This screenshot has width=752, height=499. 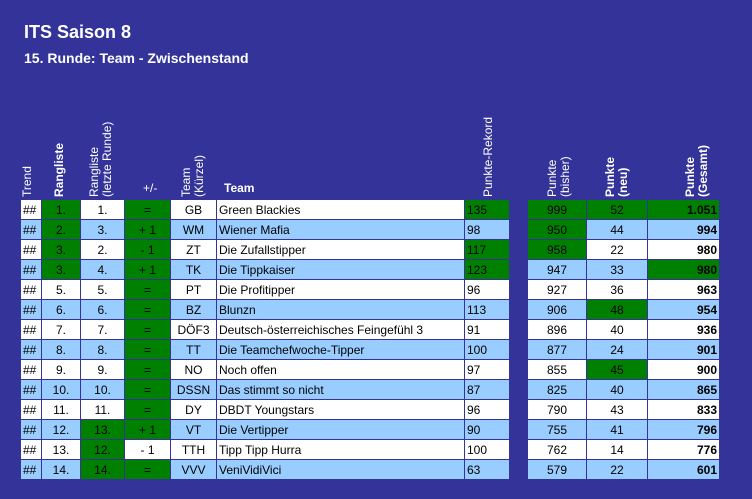 I want to click on cell-code: GB, so click(x=193, y=209).